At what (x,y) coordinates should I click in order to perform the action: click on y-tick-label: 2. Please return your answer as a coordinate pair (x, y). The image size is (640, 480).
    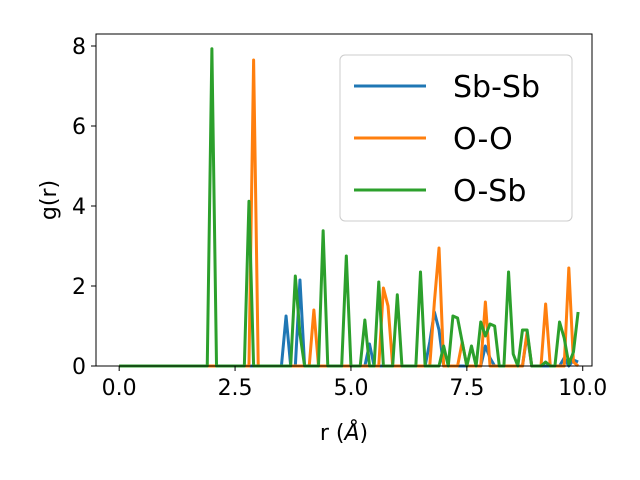
    Looking at the image, I should click on (79, 287).